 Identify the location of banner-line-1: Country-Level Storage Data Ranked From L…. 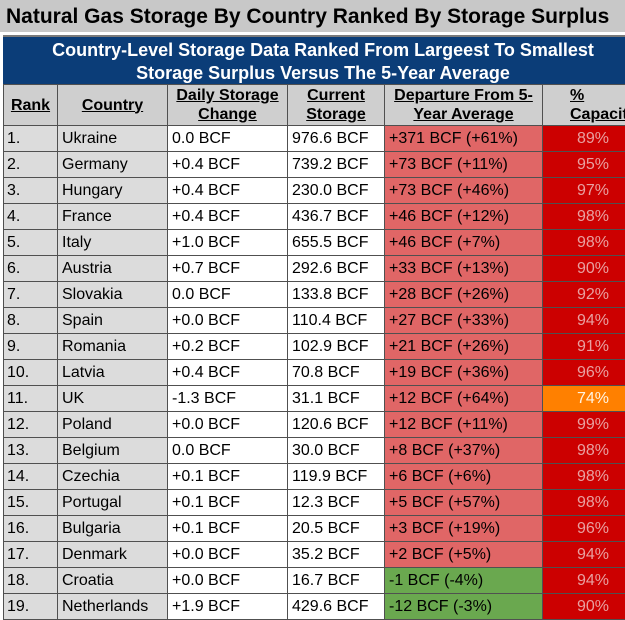
(323, 50).